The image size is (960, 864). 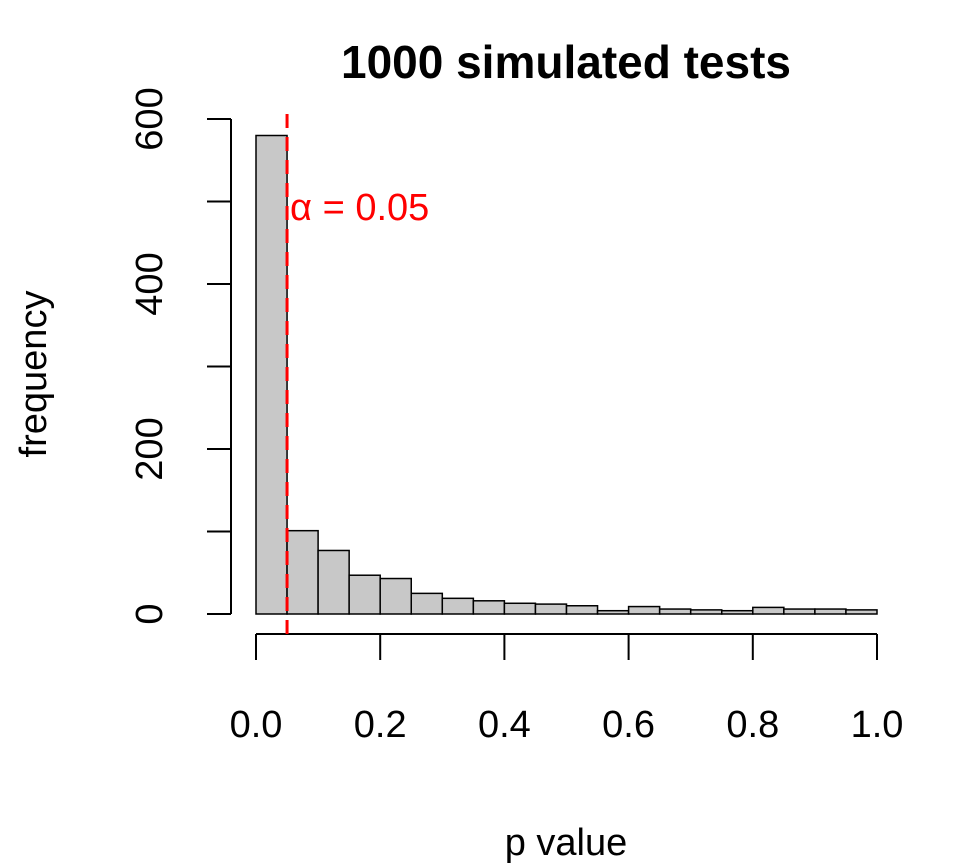 What do you see at coordinates (566, 843) in the screenshot?
I see `x-axis-title: p value` at bounding box center [566, 843].